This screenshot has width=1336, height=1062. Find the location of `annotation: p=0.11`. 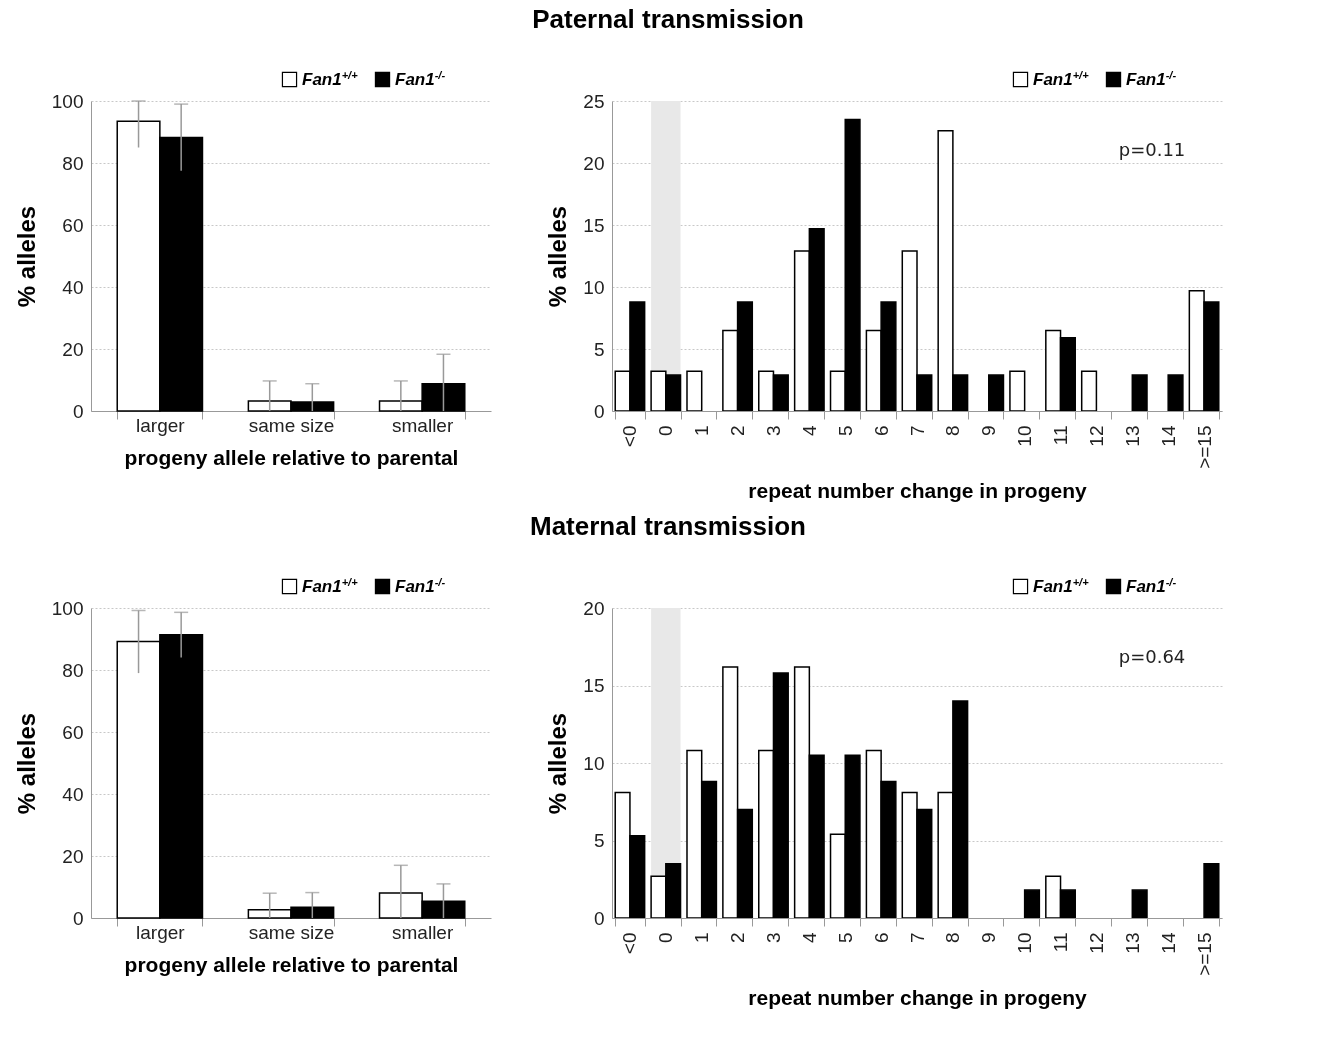

annotation: p=0.11 is located at coordinates (1152, 149).